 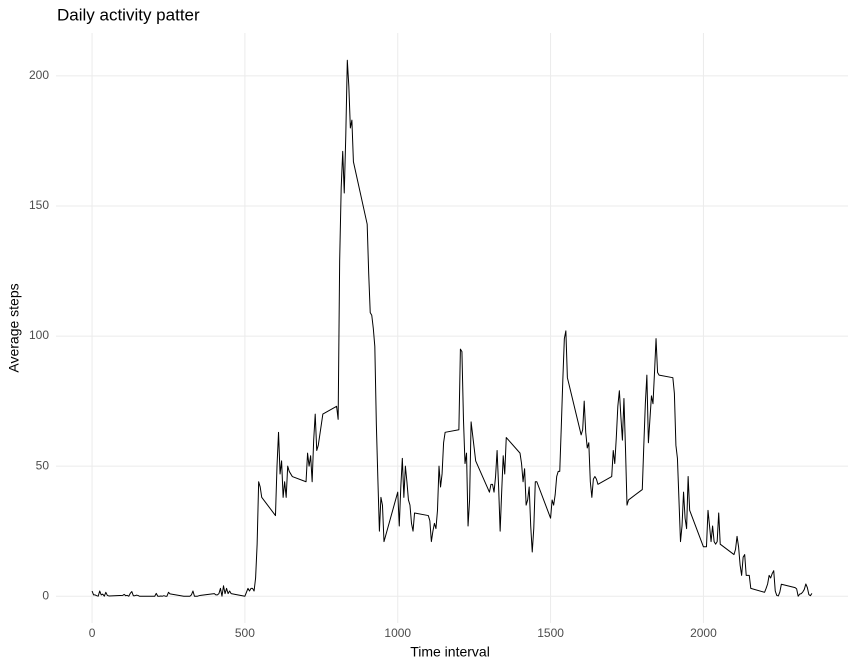 I want to click on y-tick-label: 100, so click(x=39, y=335).